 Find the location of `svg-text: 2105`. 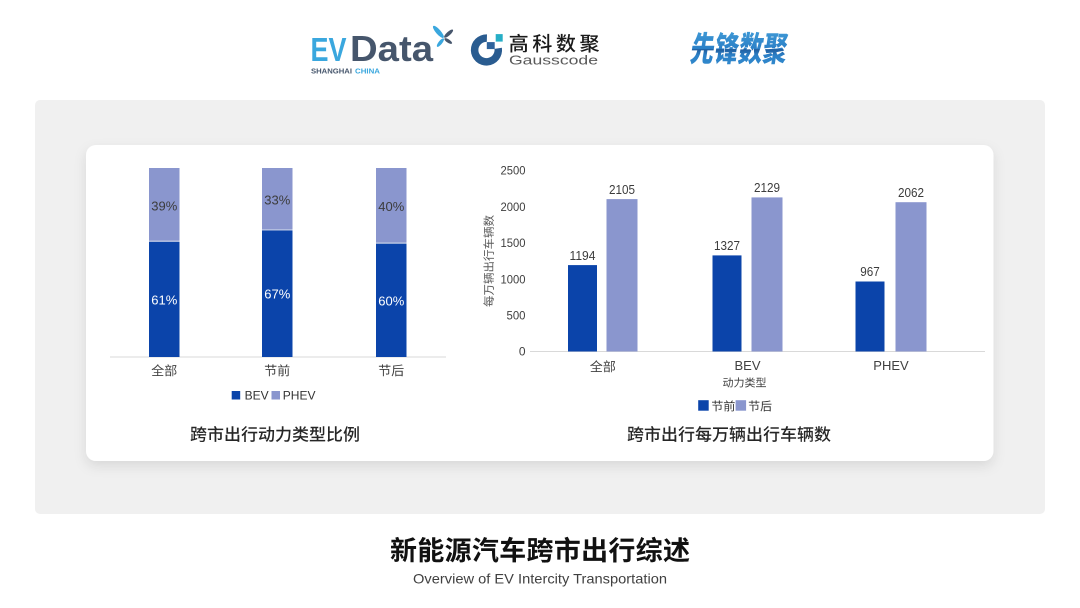

svg-text: 2105 is located at coordinates (622, 189).